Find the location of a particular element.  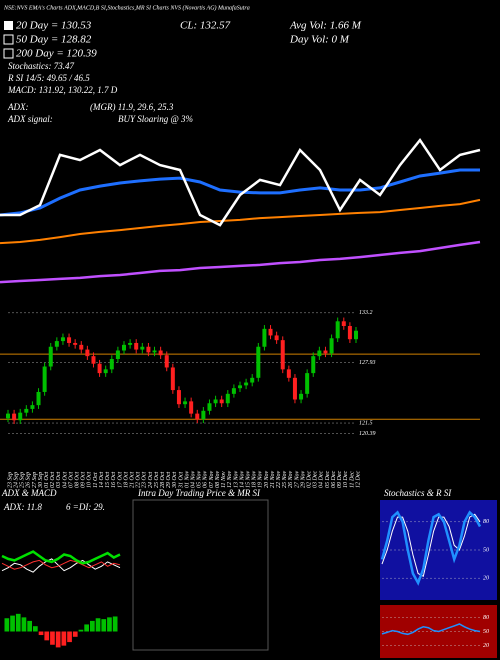

x-tick-label: 06 Nov is located at coordinates (206, 479).